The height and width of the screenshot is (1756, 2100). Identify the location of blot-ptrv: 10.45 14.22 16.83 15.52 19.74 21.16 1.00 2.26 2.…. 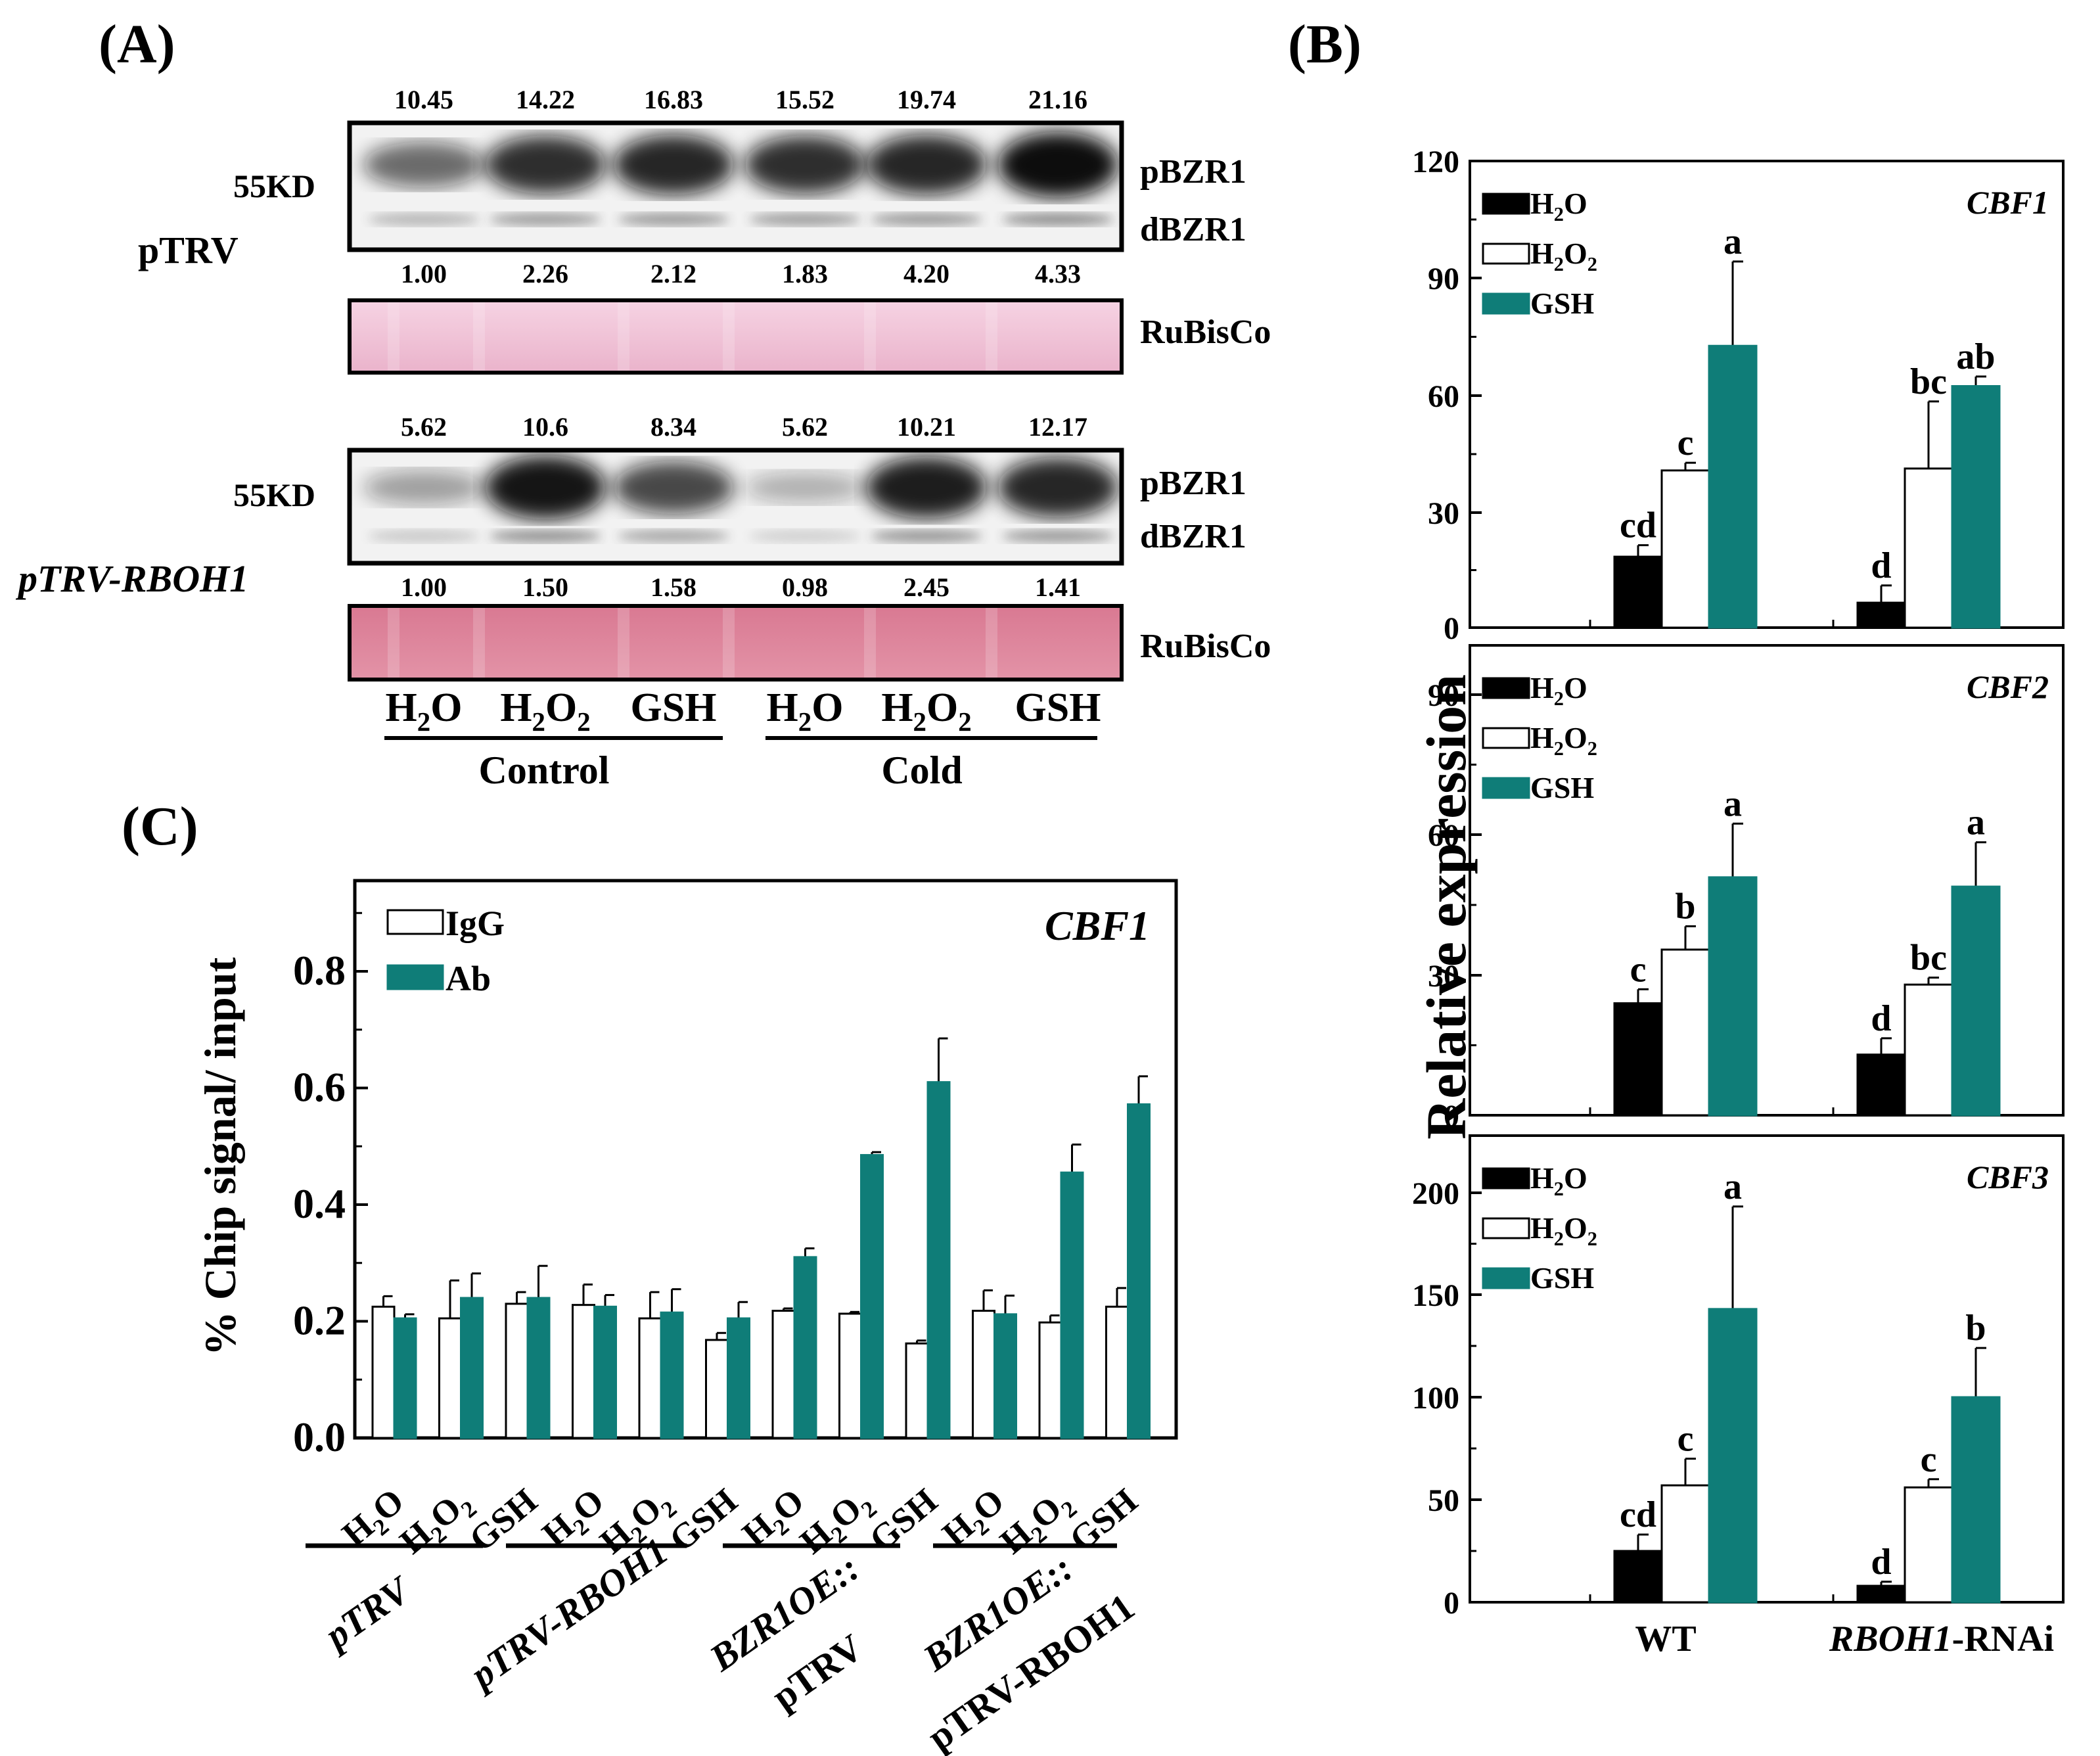
(735, 187).